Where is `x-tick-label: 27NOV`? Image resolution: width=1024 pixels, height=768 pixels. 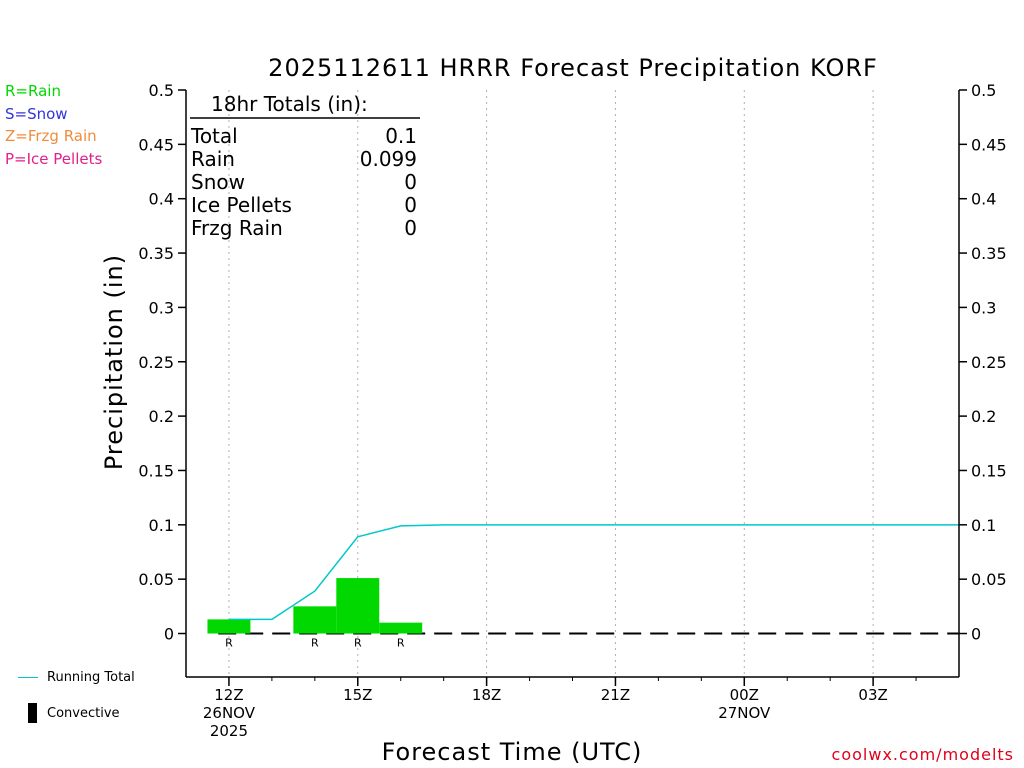
x-tick-label: 27NOV is located at coordinates (744, 713).